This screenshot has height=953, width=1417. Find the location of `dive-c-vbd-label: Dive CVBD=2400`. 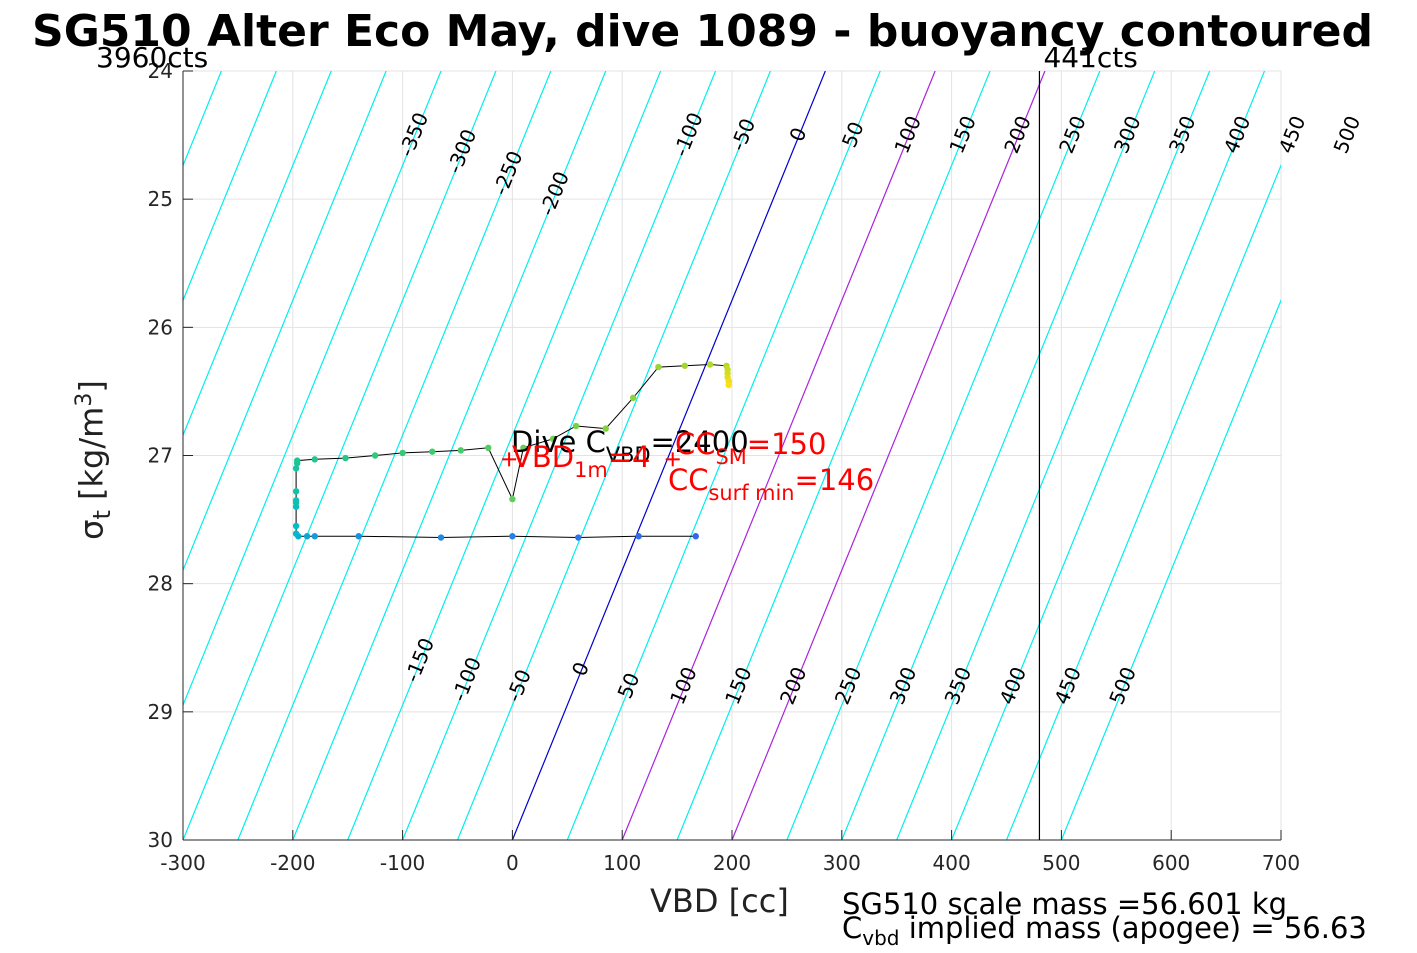

dive-c-vbd-label: Dive CVBD=2400 is located at coordinates (630, 446).